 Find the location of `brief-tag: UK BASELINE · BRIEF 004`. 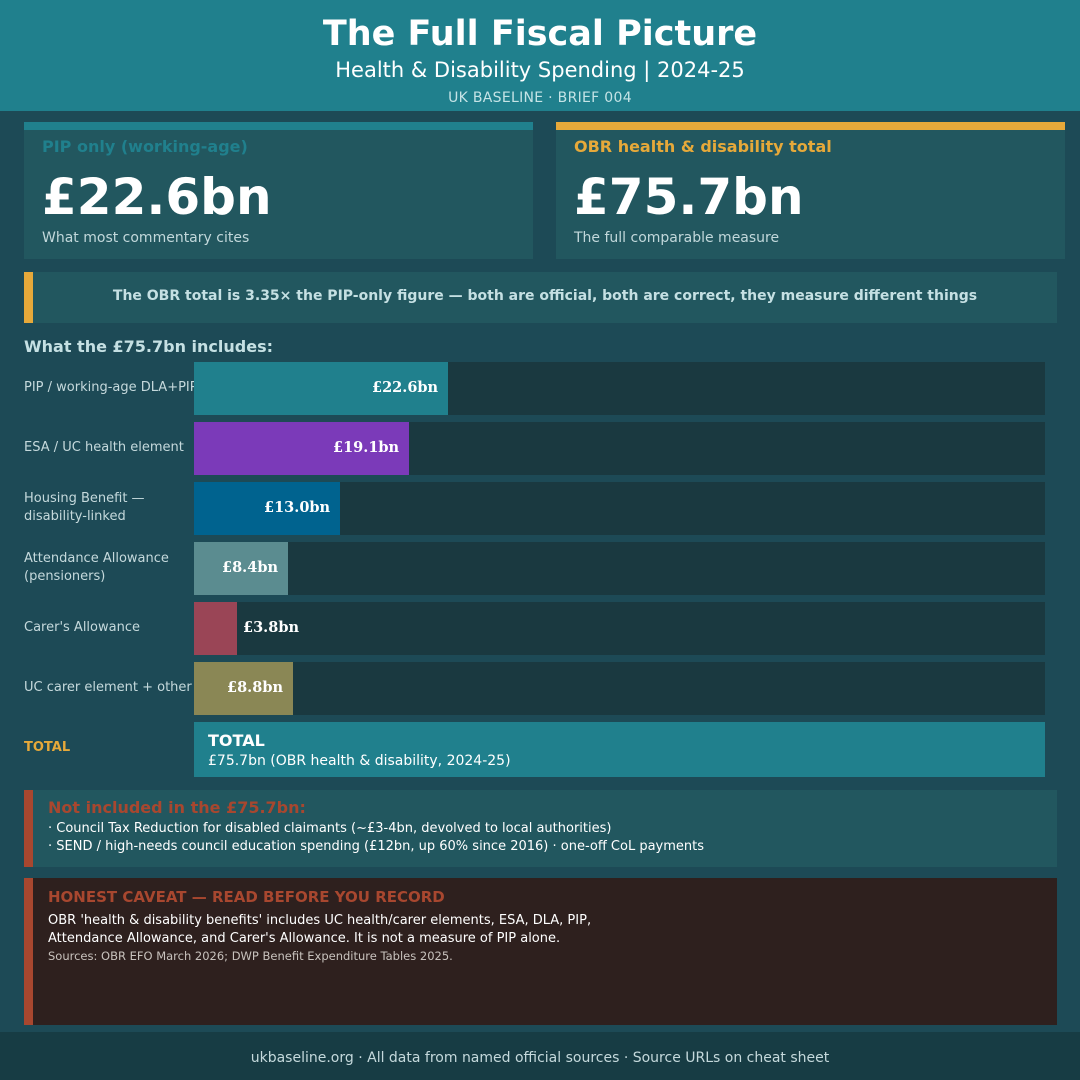

brief-tag: UK BASELINE · BRIEF 004 is located at coordinates (540, 98).